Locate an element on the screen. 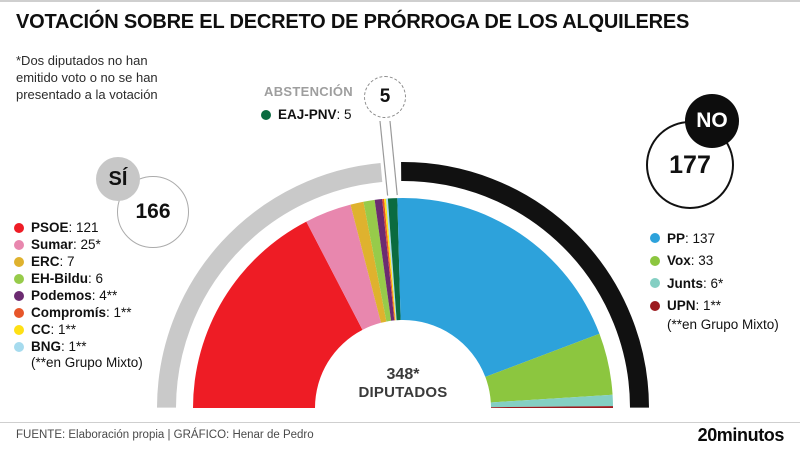  legend-item-erc: ERC: 7 is located at coordinates (78, 261).